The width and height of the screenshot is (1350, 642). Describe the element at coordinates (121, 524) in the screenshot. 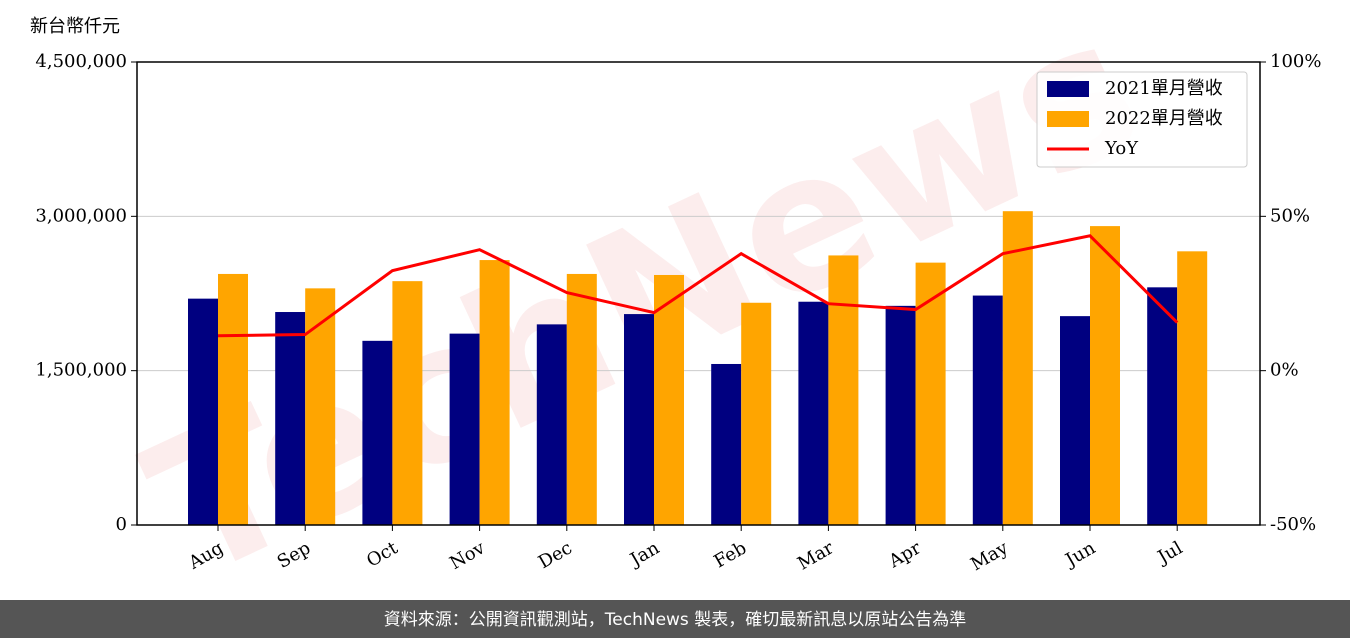

I see `y-tick-label: 0` at that location.